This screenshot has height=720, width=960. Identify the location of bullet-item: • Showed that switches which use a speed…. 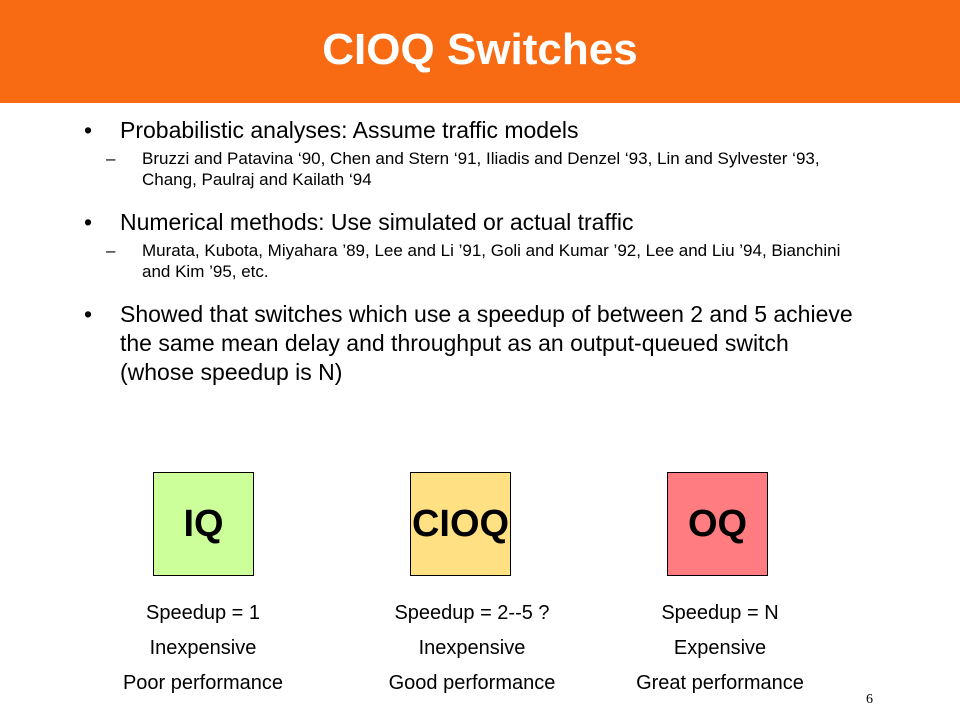
(474, 343).